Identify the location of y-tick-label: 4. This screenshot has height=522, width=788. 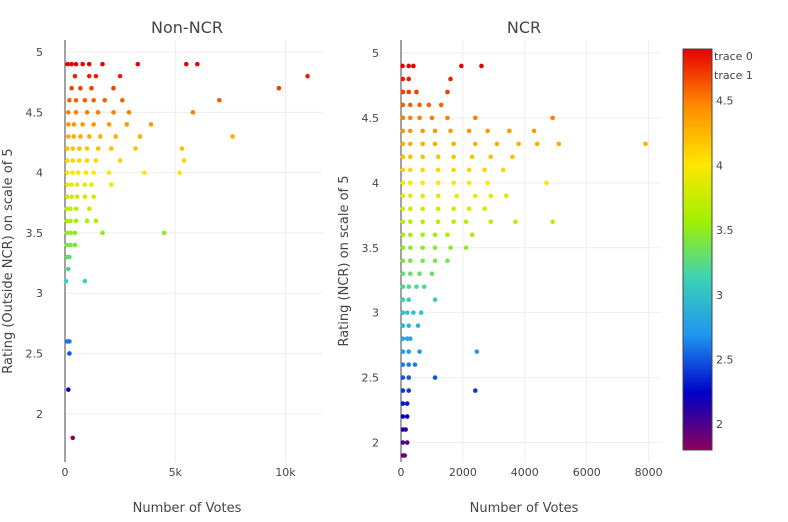
(375, 183).